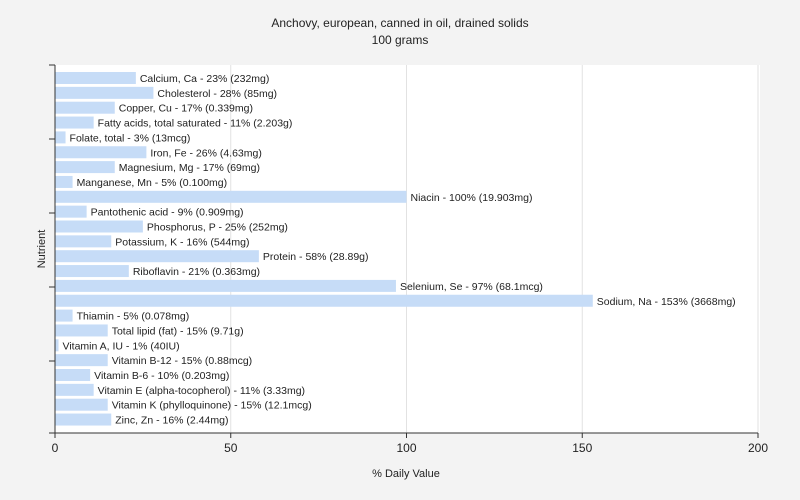  I want to click on bar-label: Magnesium, Mg - 17% (69mg), so click(189, 168).